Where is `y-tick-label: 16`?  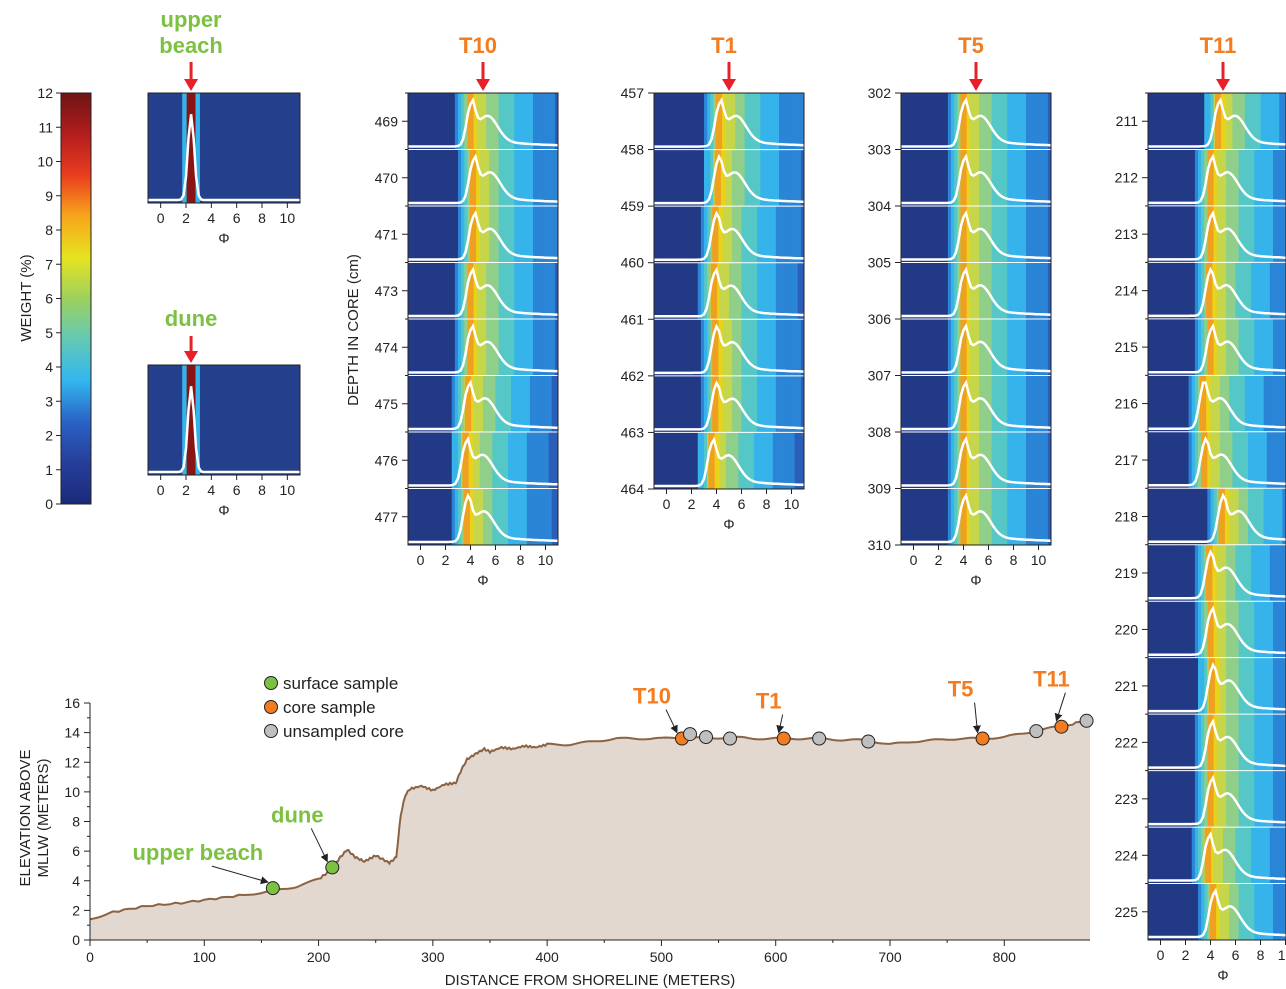
y-tick-label: 16 is located at coordinates (72, 703).